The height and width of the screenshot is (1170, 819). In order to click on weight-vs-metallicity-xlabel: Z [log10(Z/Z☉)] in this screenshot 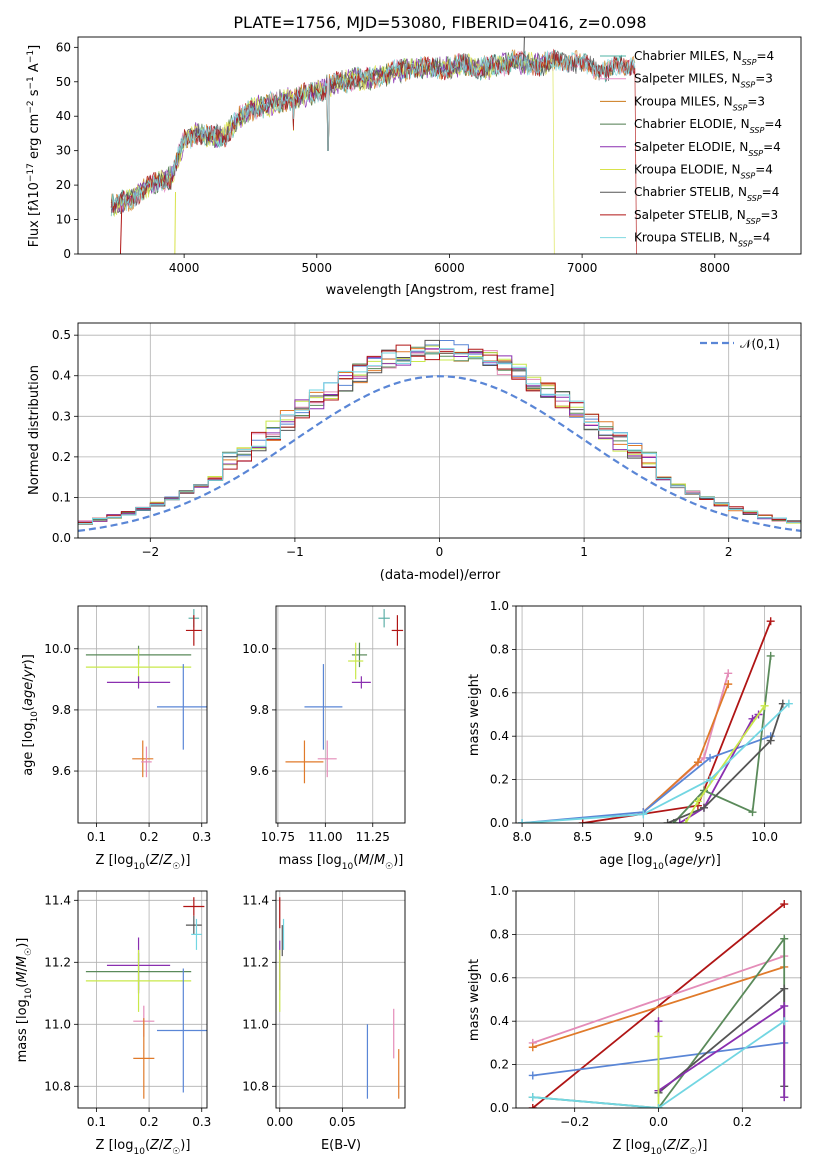, I will do `click(660, 1147)`.